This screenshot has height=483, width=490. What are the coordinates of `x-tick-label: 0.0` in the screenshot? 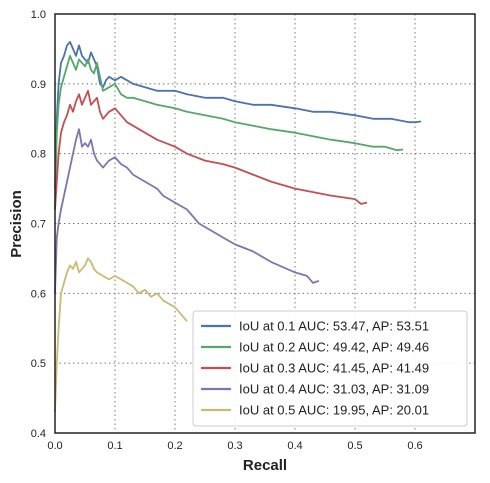 It's located at (54, 446).